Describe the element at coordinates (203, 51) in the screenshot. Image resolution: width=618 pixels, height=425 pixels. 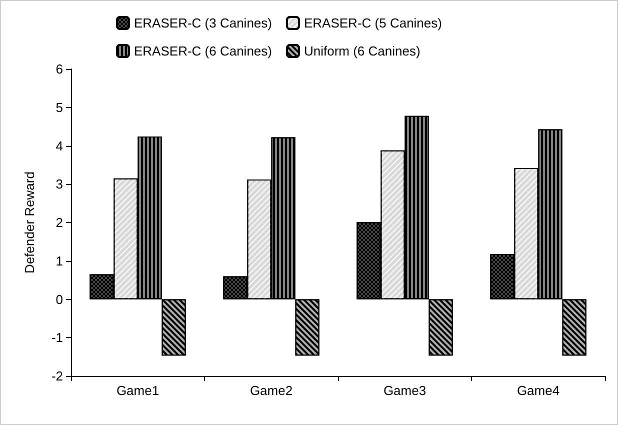
I see `legend-label: ERASER-C (6 Canines)` at that location.